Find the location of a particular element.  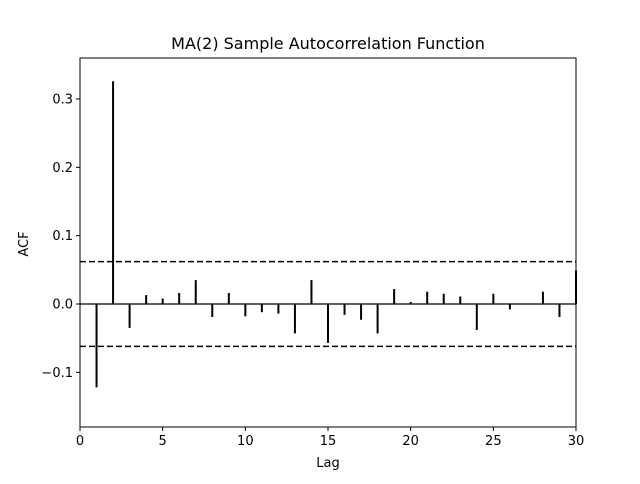

x-tick-label: 15 is located at coordinates (328, 441).